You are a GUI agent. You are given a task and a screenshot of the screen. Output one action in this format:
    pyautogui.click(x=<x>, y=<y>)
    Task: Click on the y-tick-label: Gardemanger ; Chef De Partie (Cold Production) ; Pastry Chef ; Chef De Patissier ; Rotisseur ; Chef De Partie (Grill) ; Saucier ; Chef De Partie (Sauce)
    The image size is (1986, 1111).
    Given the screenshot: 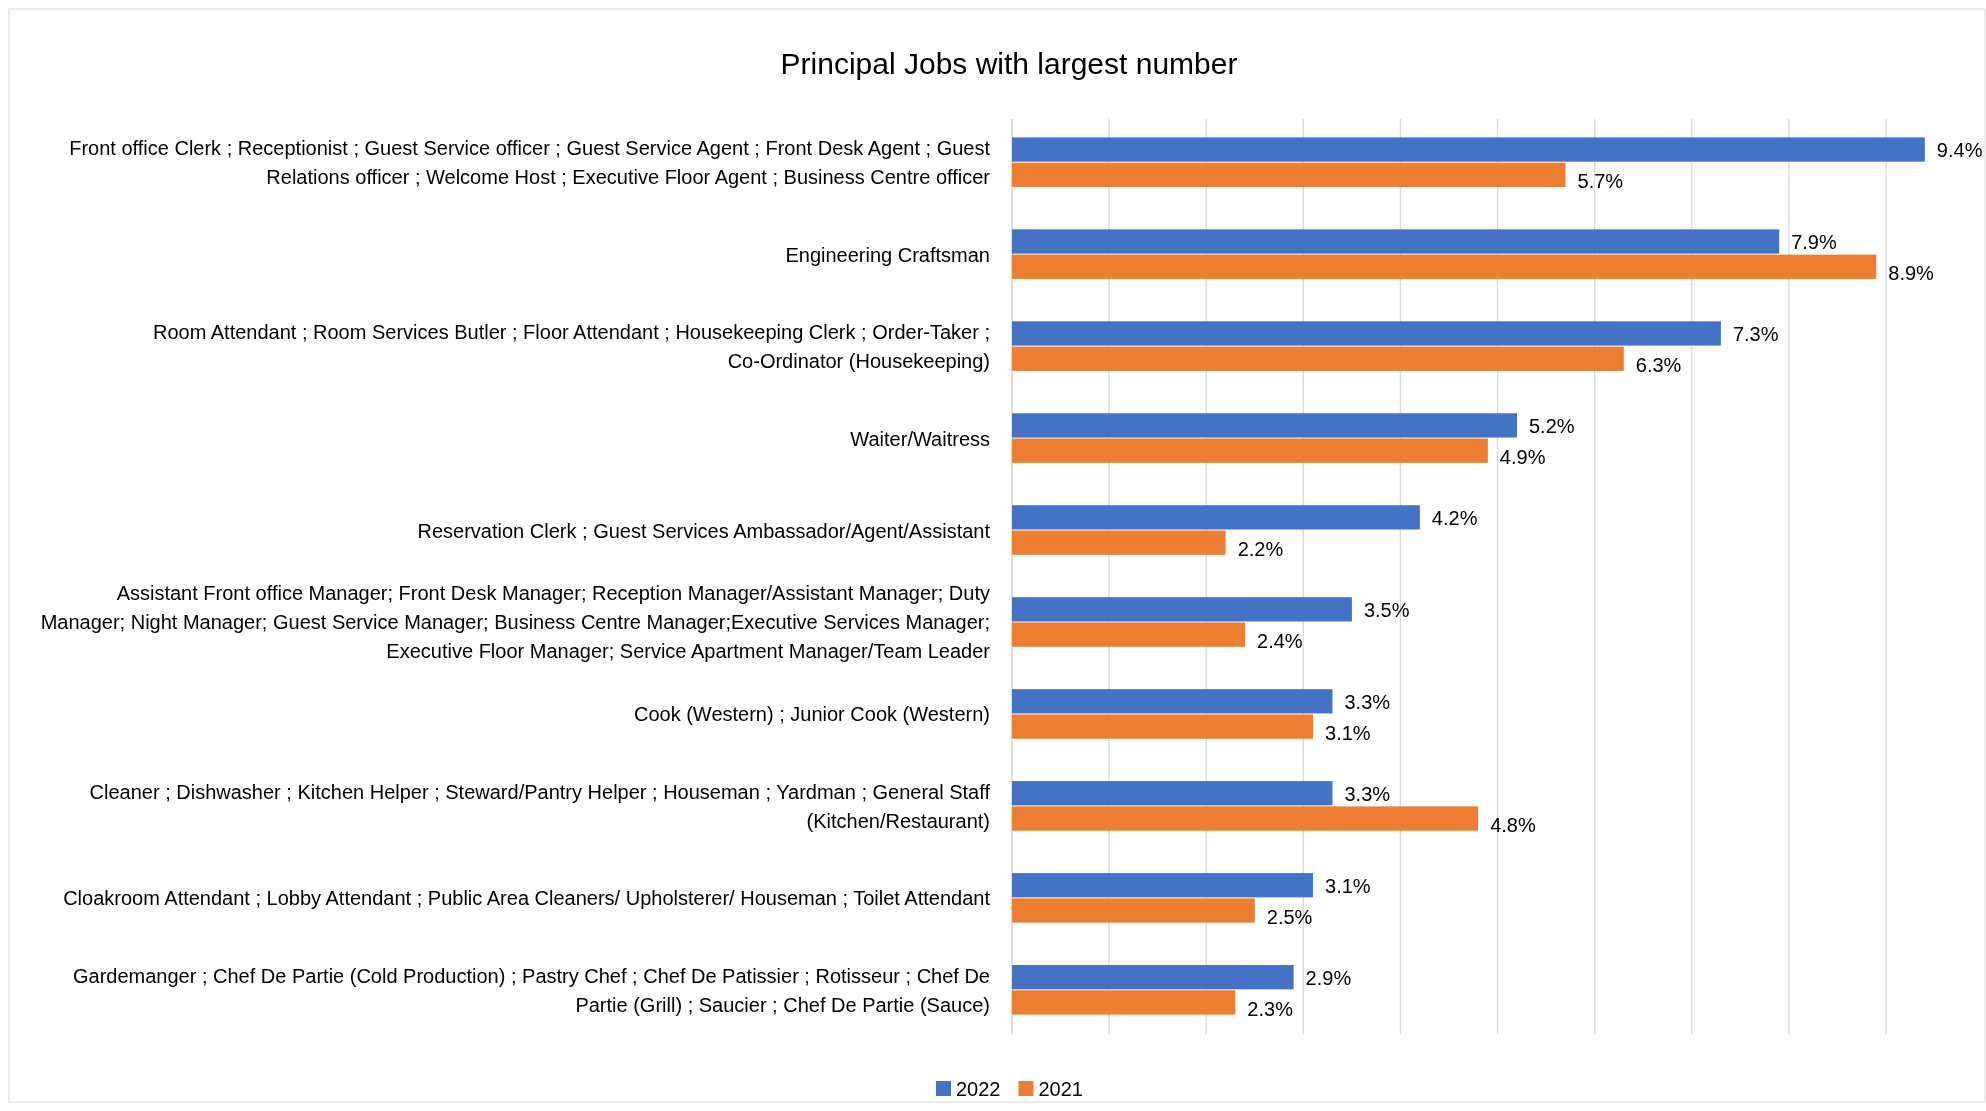 What is the action you would take?
    pyautogui.click(x=531, y=990)
    